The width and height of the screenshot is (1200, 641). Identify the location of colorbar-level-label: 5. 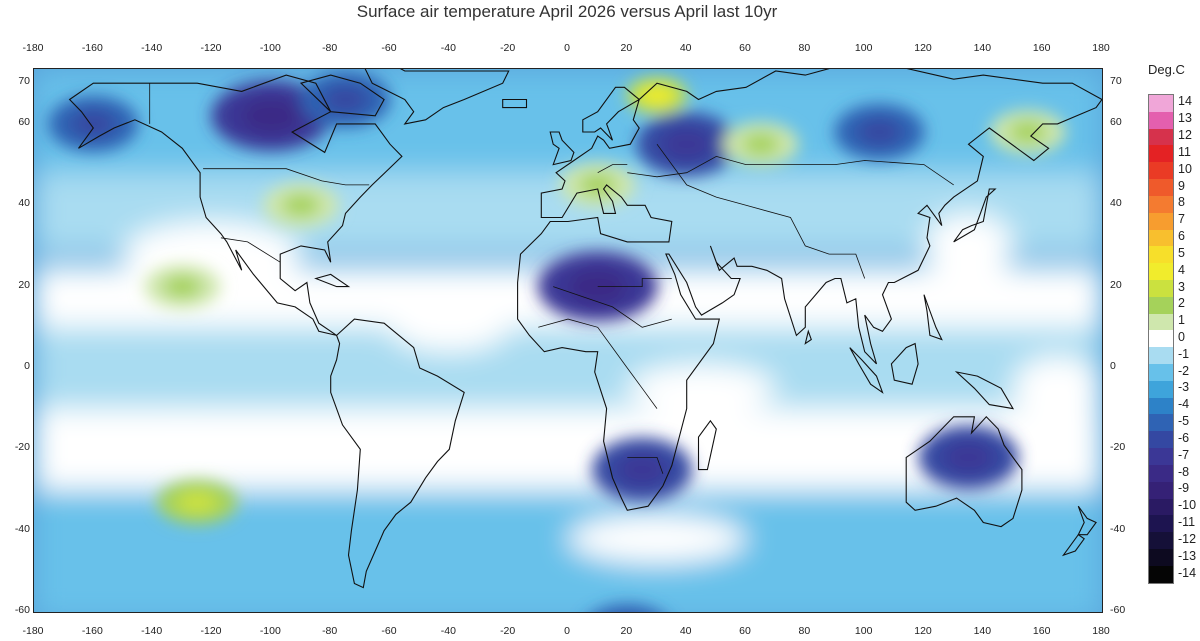
(1181, 252).